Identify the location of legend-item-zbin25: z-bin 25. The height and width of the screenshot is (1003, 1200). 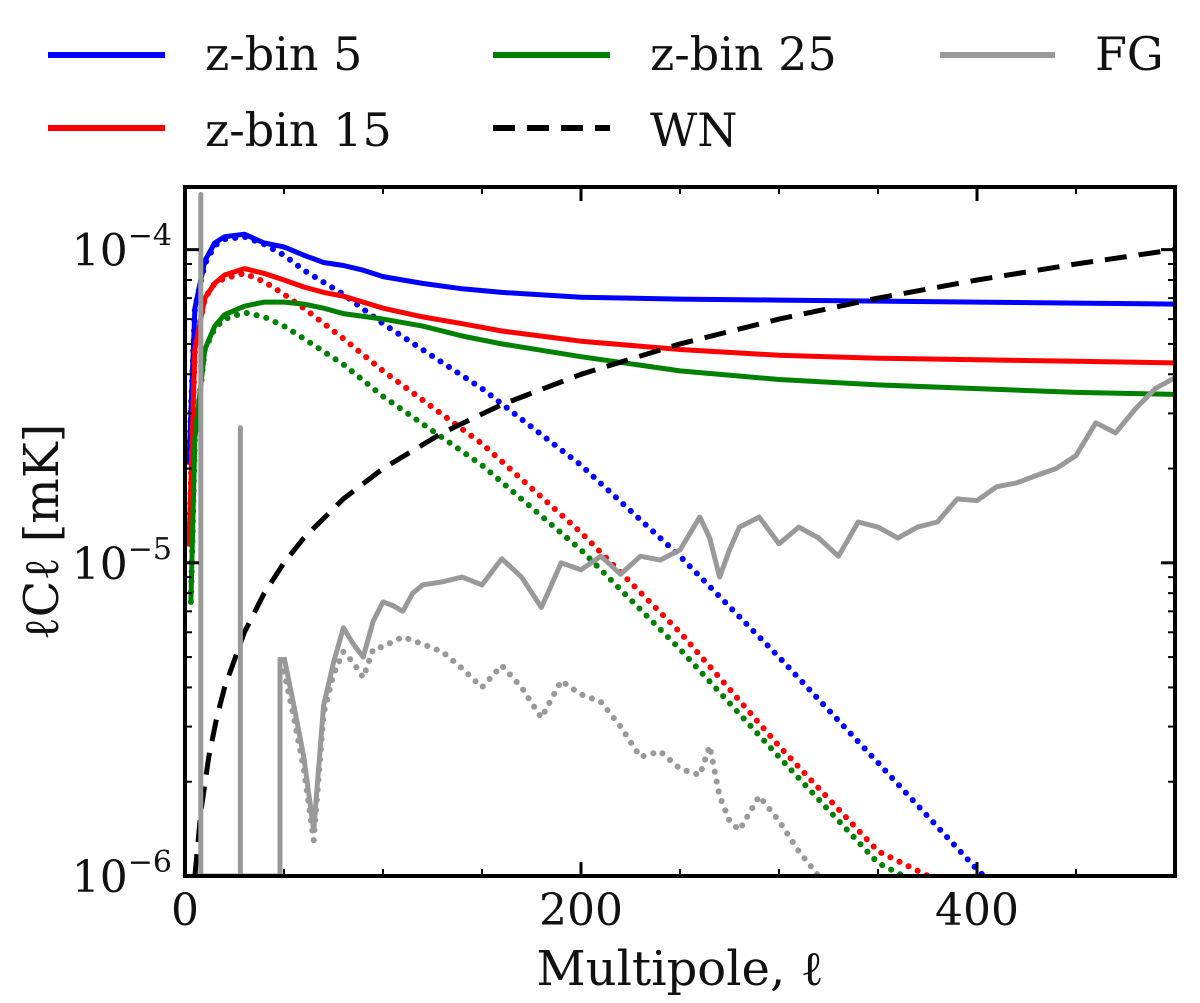
(665, 54).